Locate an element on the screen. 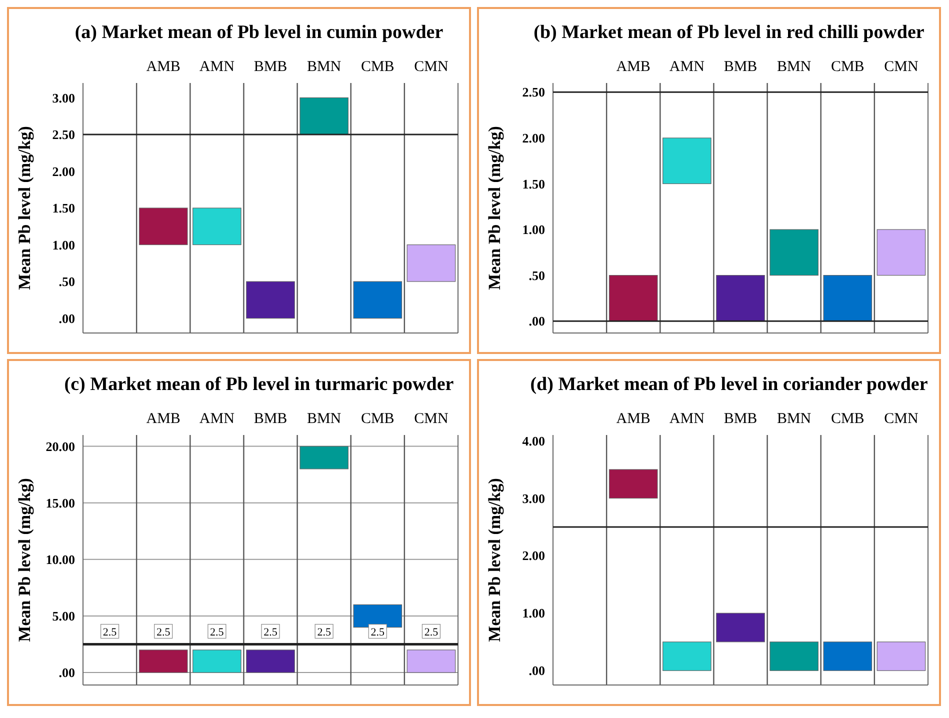 This screenshot has width=949, height=718. chart-title: (a) Market mean of Pb level in cumin powder is located at coordinates (259, 32).